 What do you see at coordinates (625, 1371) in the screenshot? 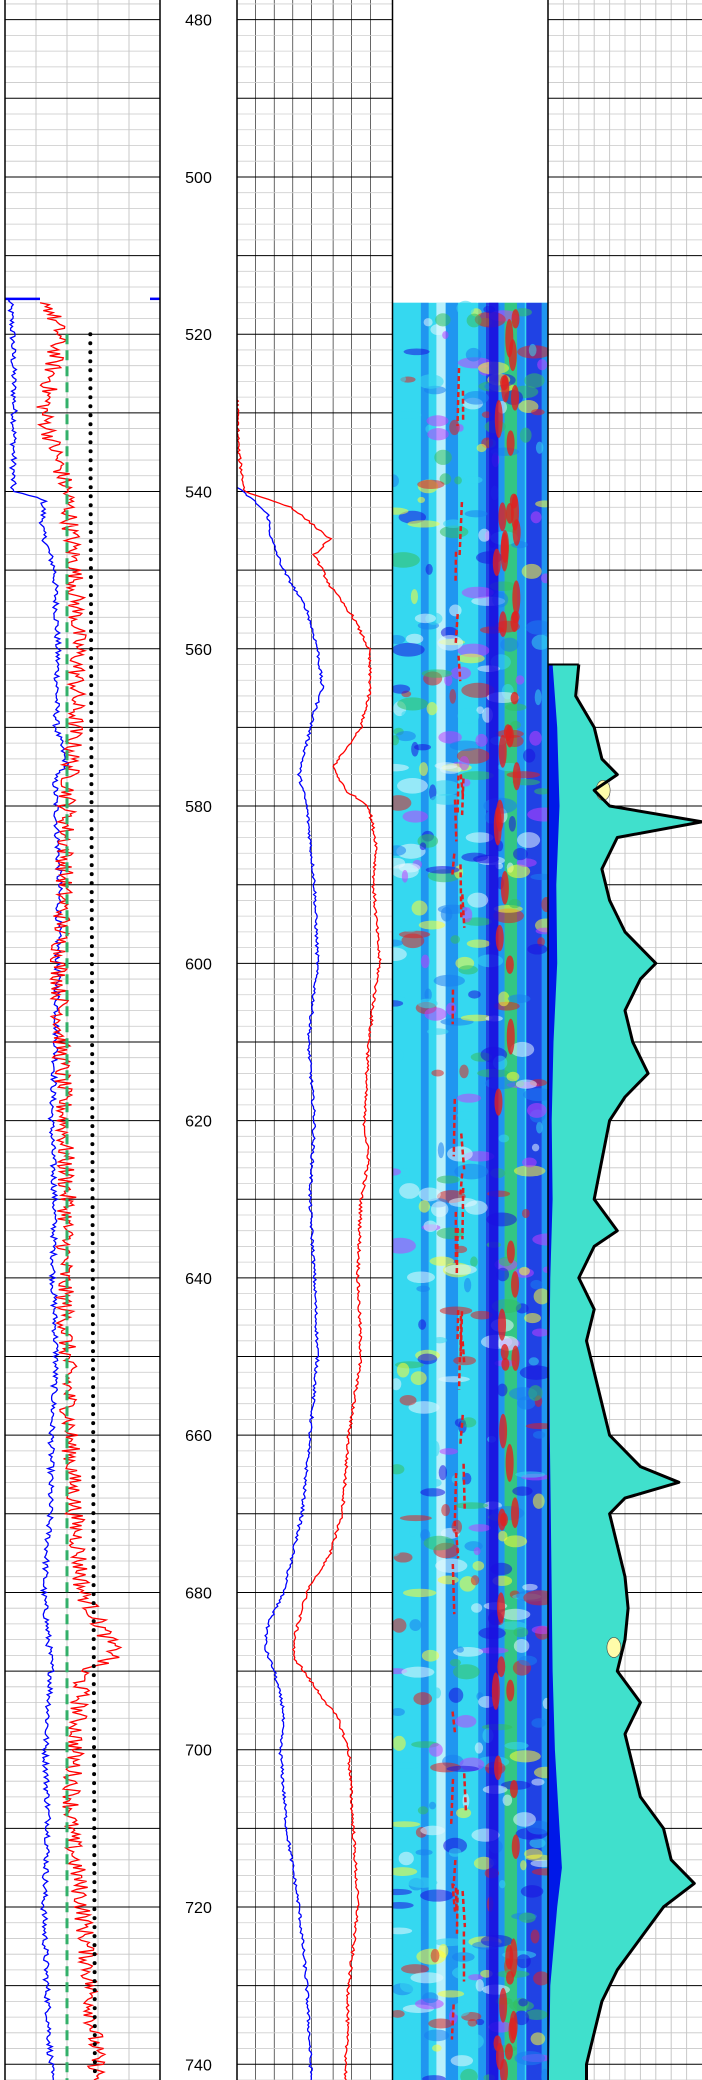
I see `distribution-area` at bounding box center [625, 1371].